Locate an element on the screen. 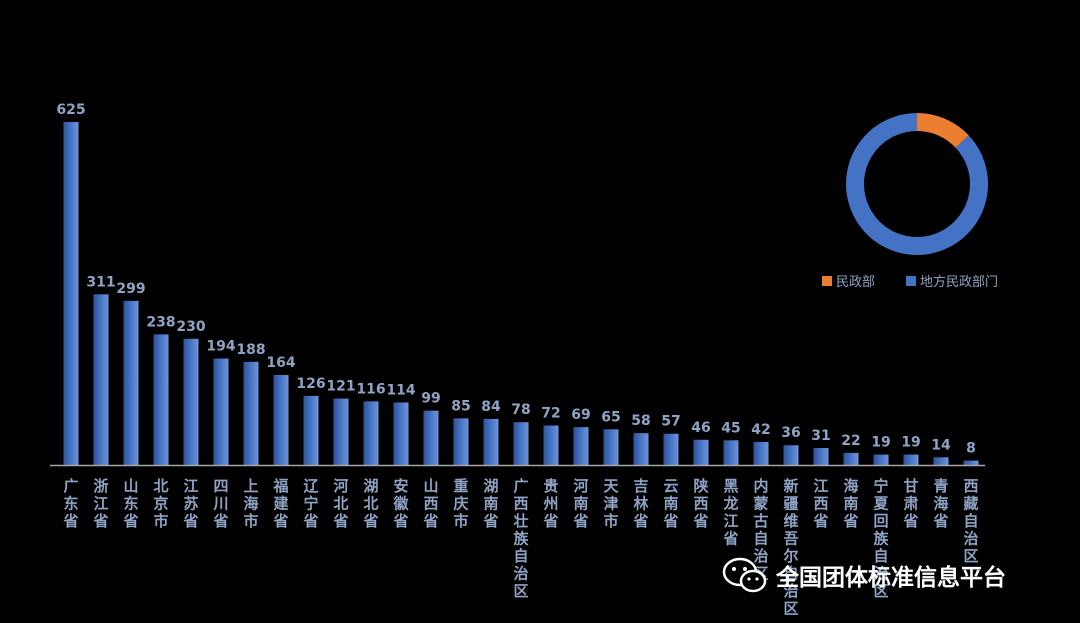  category-label: 浙江省 is located at coordinates (100, 503).